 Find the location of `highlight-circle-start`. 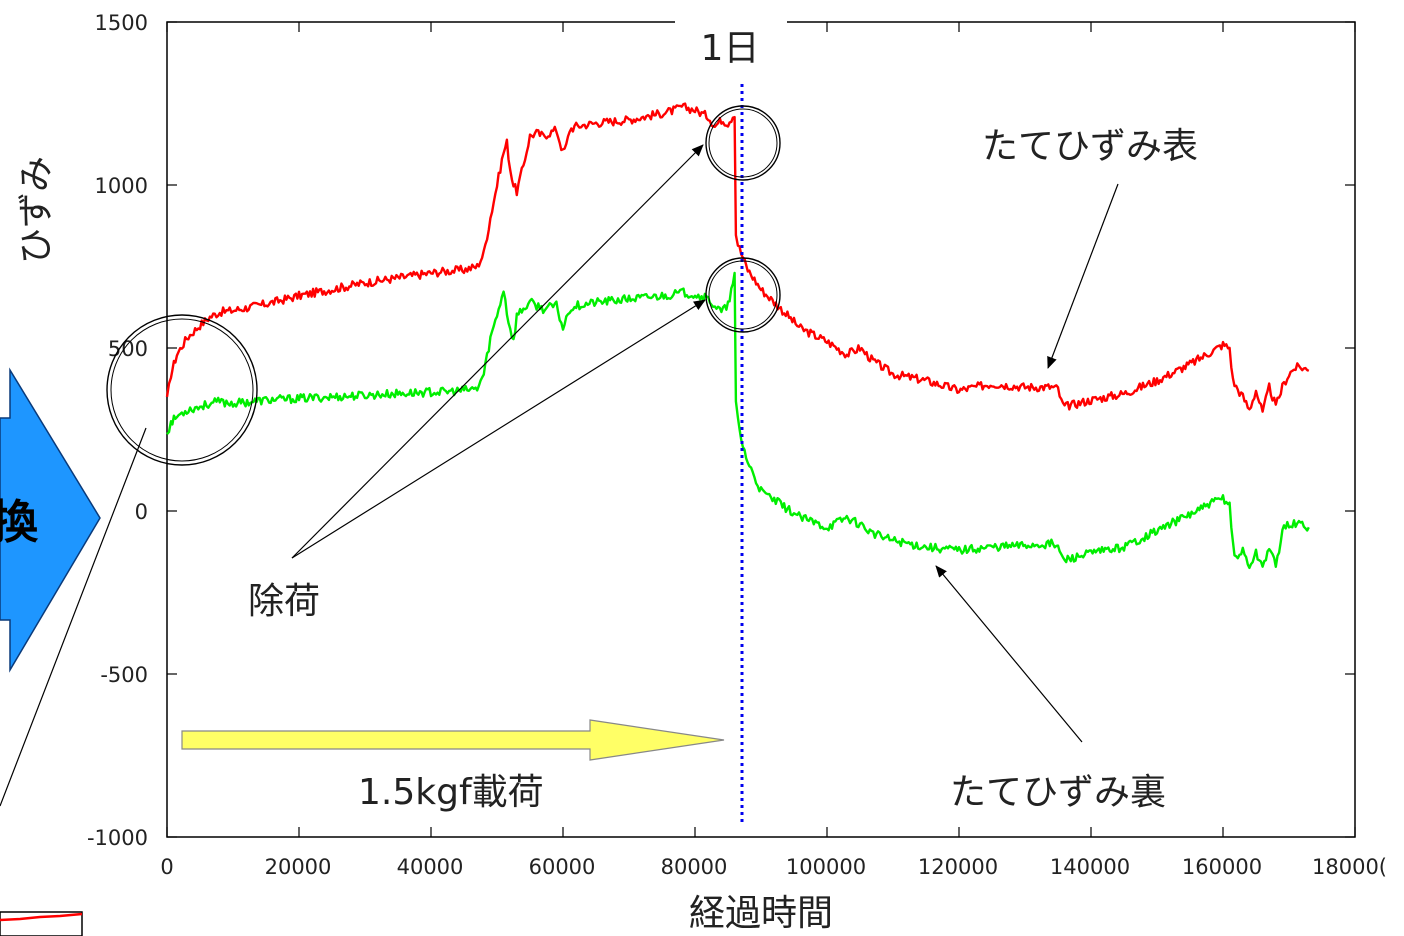

highlight-circle-start is located at coordinates (182, 390).